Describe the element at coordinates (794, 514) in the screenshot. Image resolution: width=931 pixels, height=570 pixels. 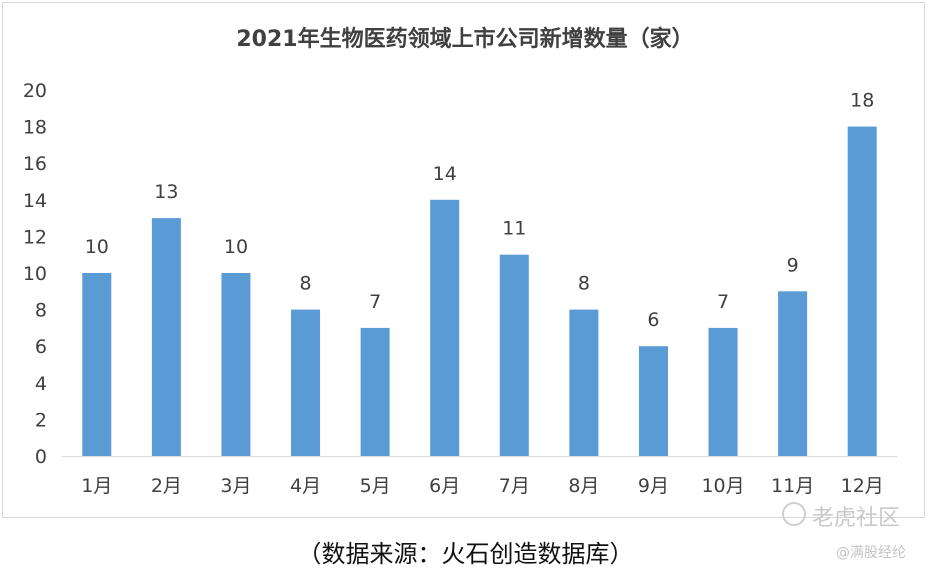
I see `watermark-logo-icon` at that location.